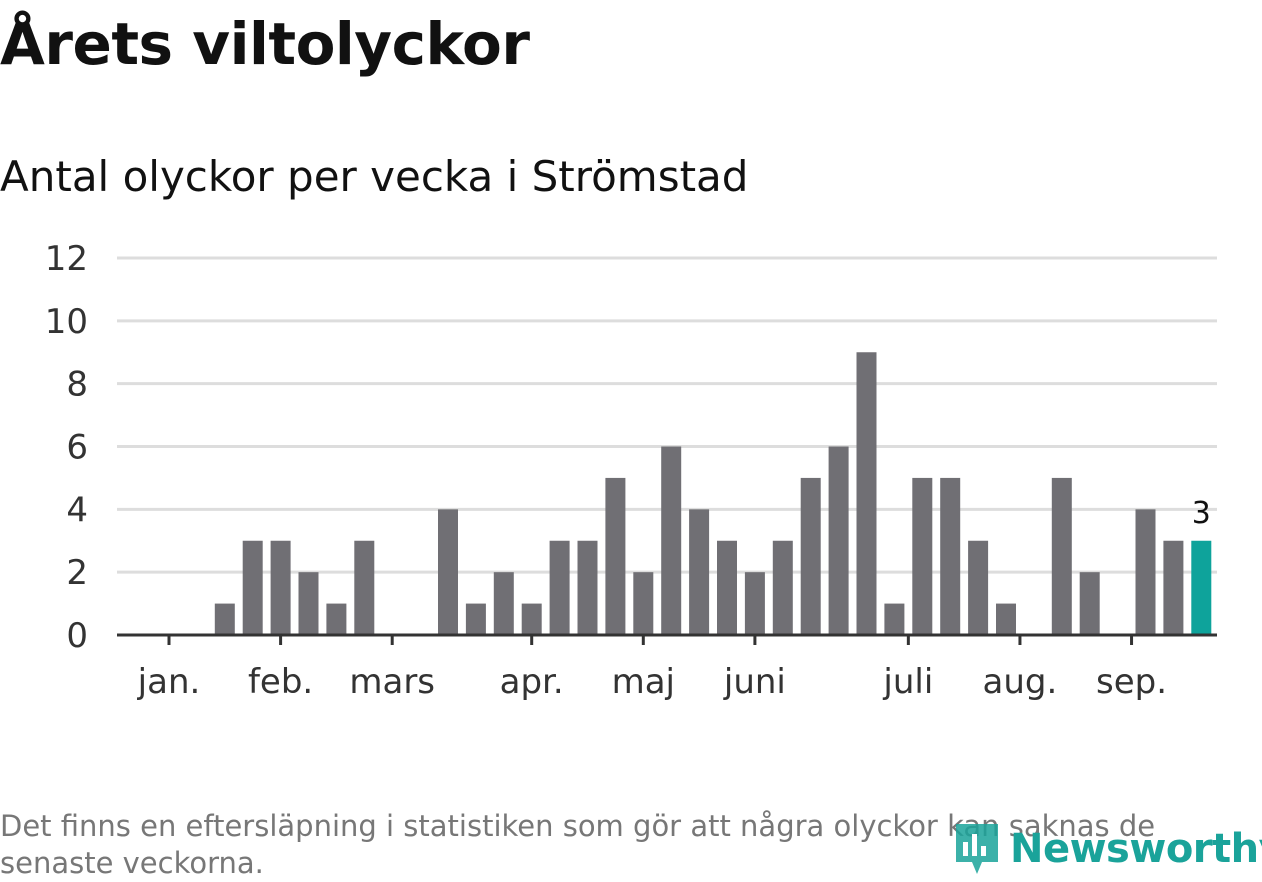 The width and height of the screenshot is (1262, 882). I want to click on x-tick-label: maj, so click(643, 682).